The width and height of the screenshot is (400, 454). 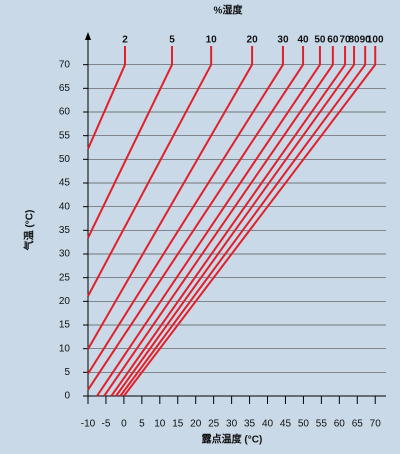 I want to click on x-tick-label: 5, so click(x=142, y=424).